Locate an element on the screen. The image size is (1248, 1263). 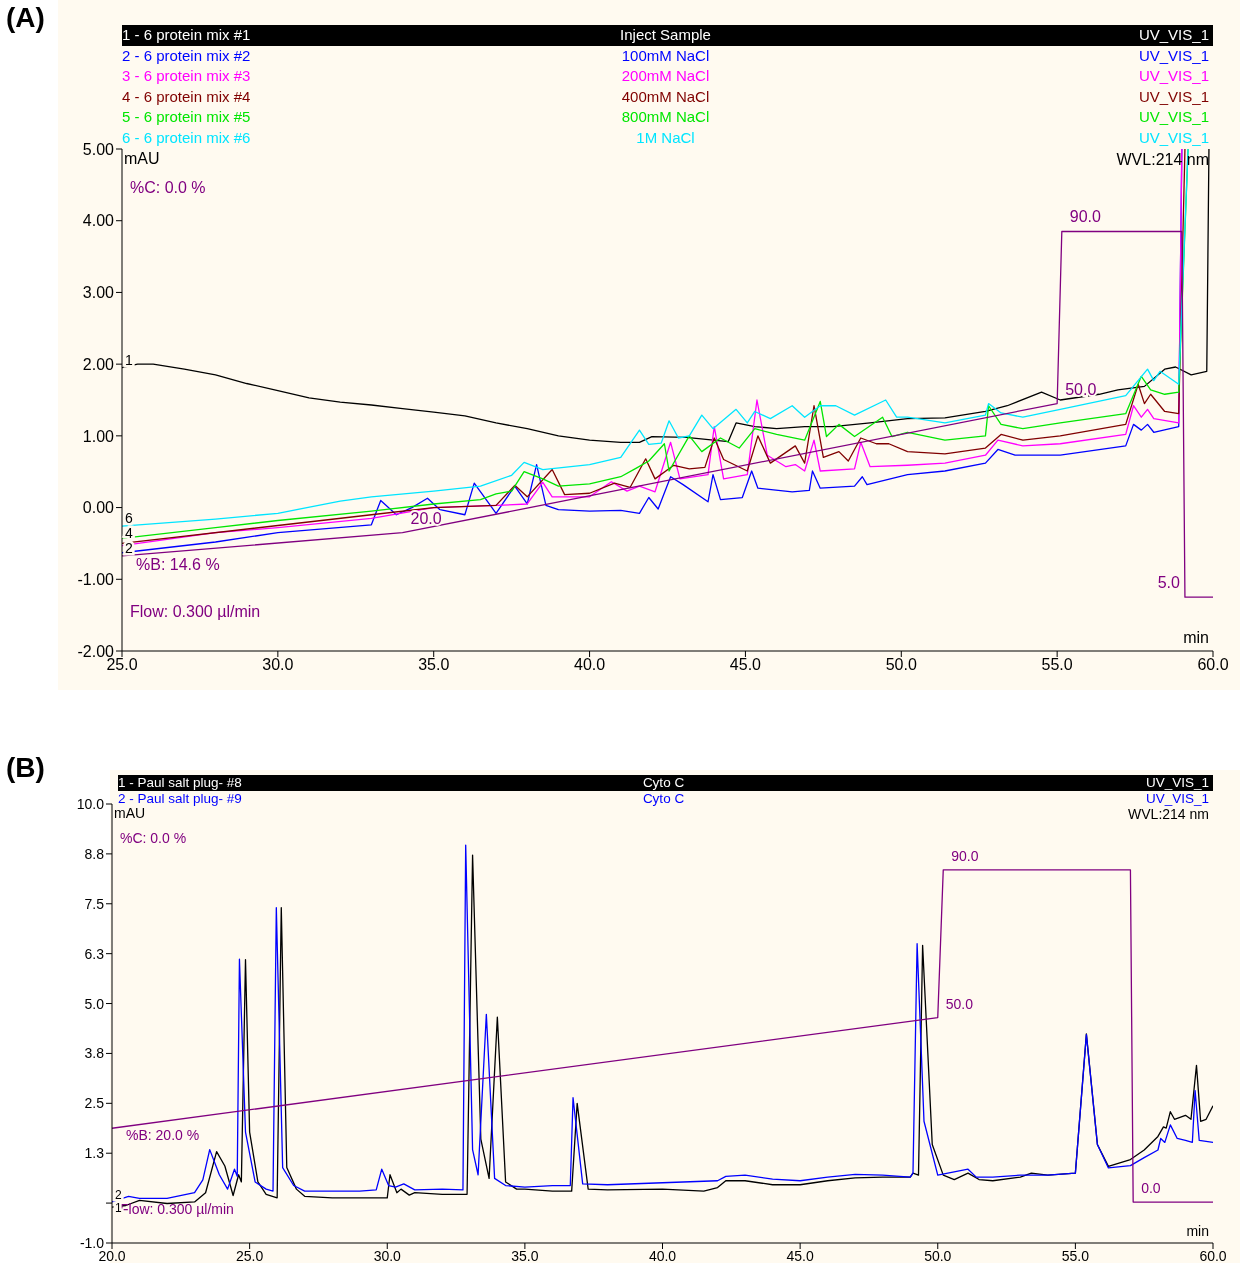
annotation: 2 is located at coordinates (118, 1194).